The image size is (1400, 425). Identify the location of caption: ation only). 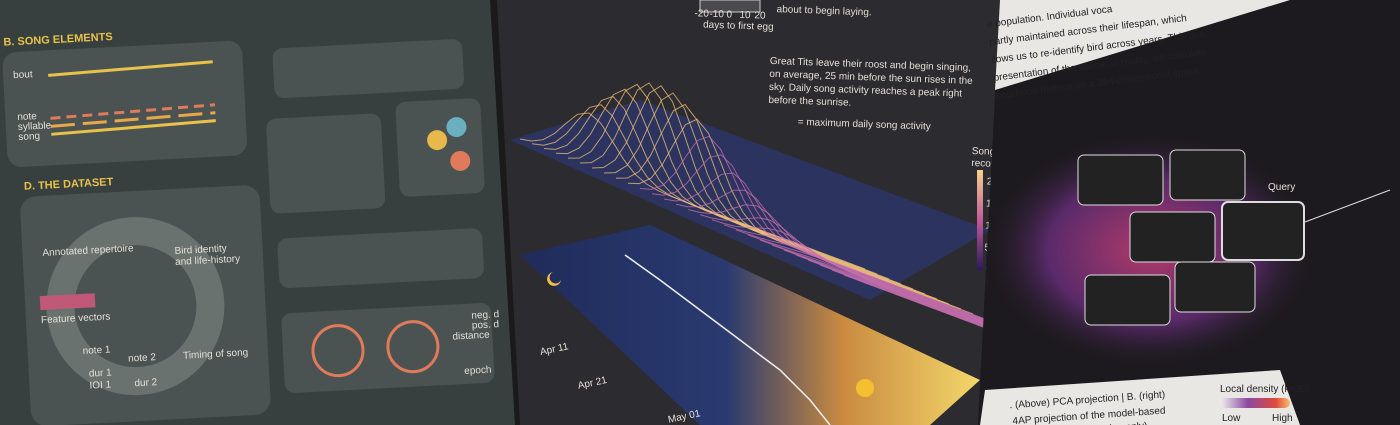
(1124, 423).